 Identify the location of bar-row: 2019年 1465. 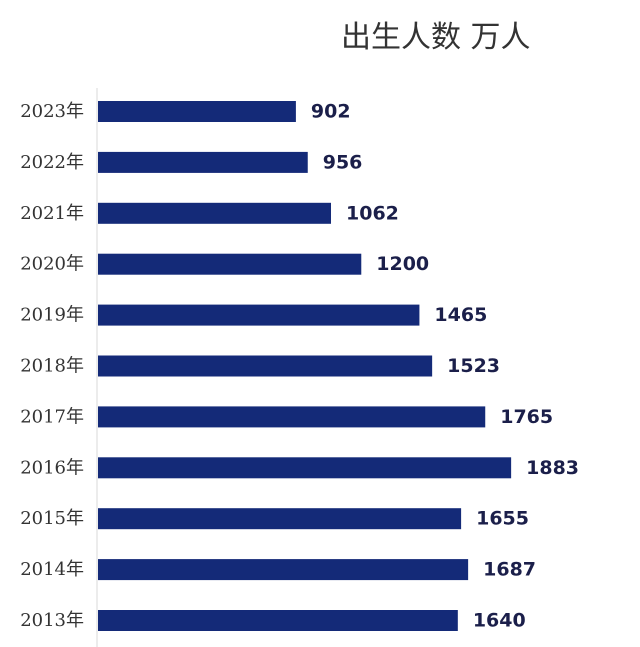
(253, 315).